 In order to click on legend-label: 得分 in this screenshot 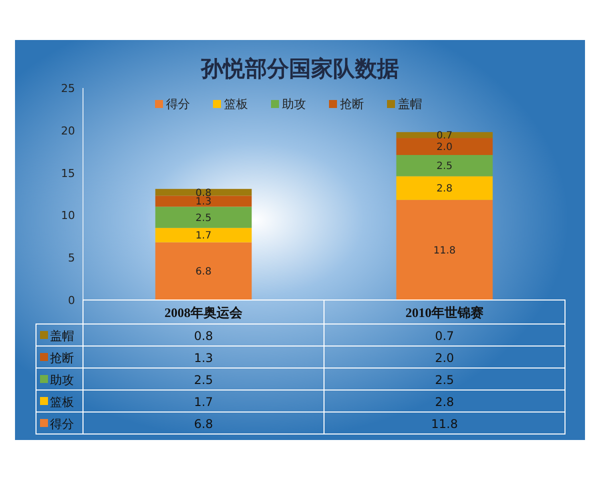, I will do `click(178, 104)`.